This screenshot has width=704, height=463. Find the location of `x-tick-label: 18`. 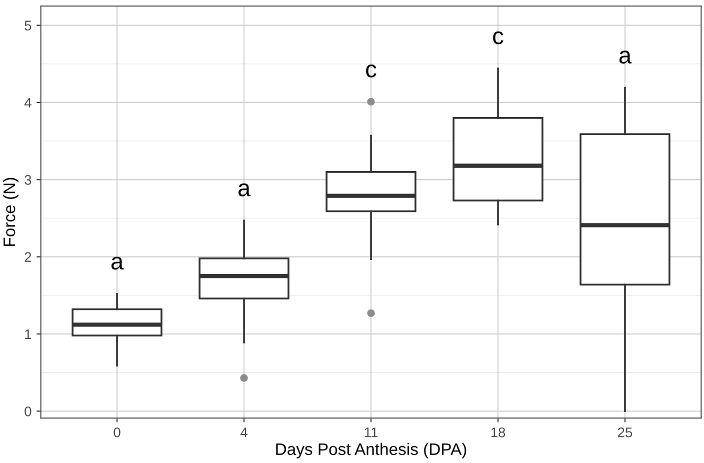

x-tick-label: 18 is located at coordinates (498, 432).